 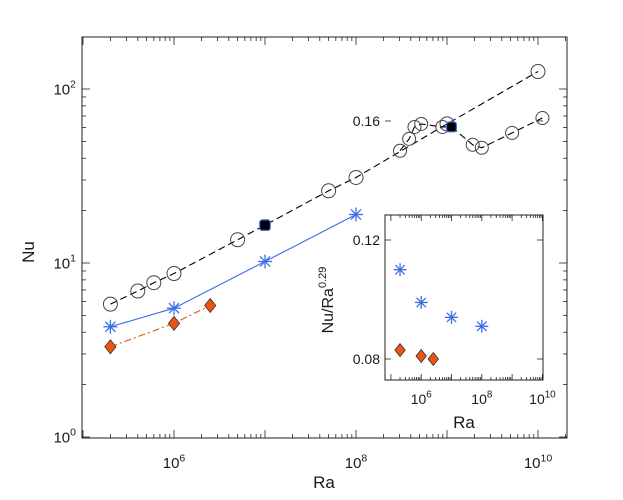 What do you see at coordinates (422, 398) in the screenshot?
I see `inset-x-tick-label-0: 106` at bounding box center [422, 398].